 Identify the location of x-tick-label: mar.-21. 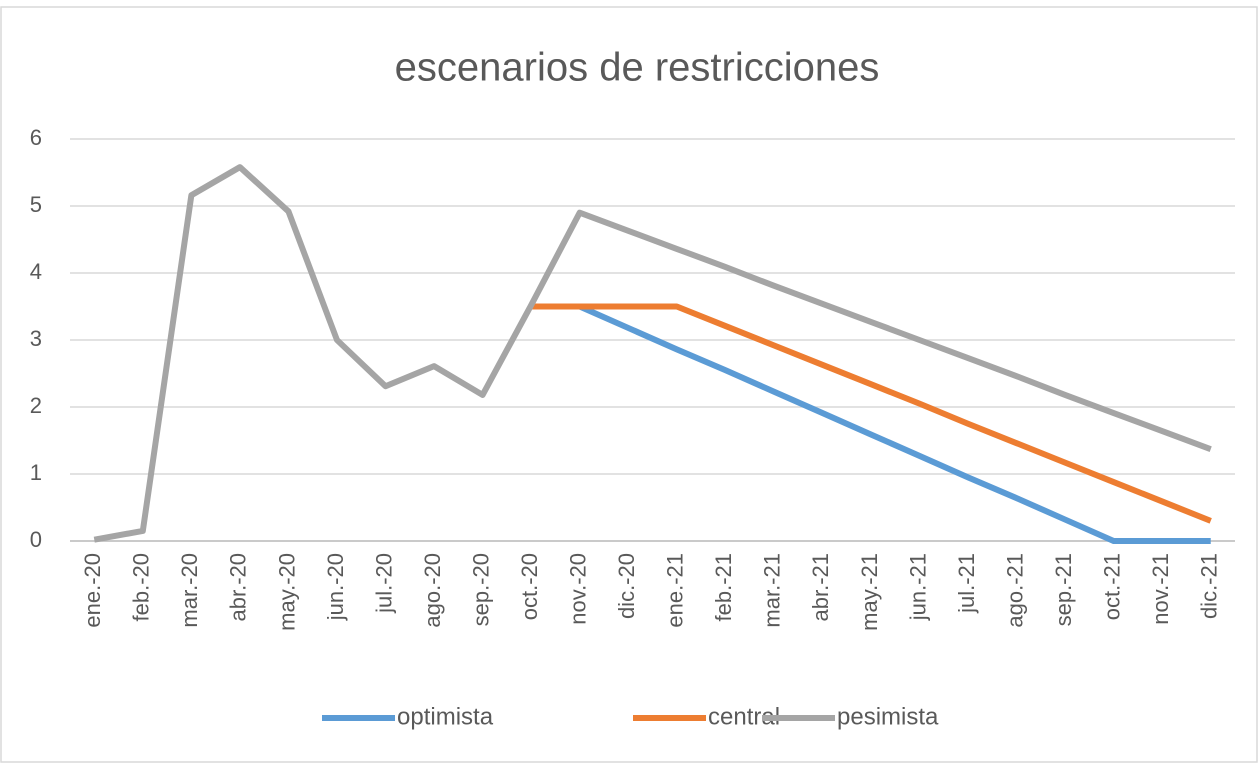
(772, 590).